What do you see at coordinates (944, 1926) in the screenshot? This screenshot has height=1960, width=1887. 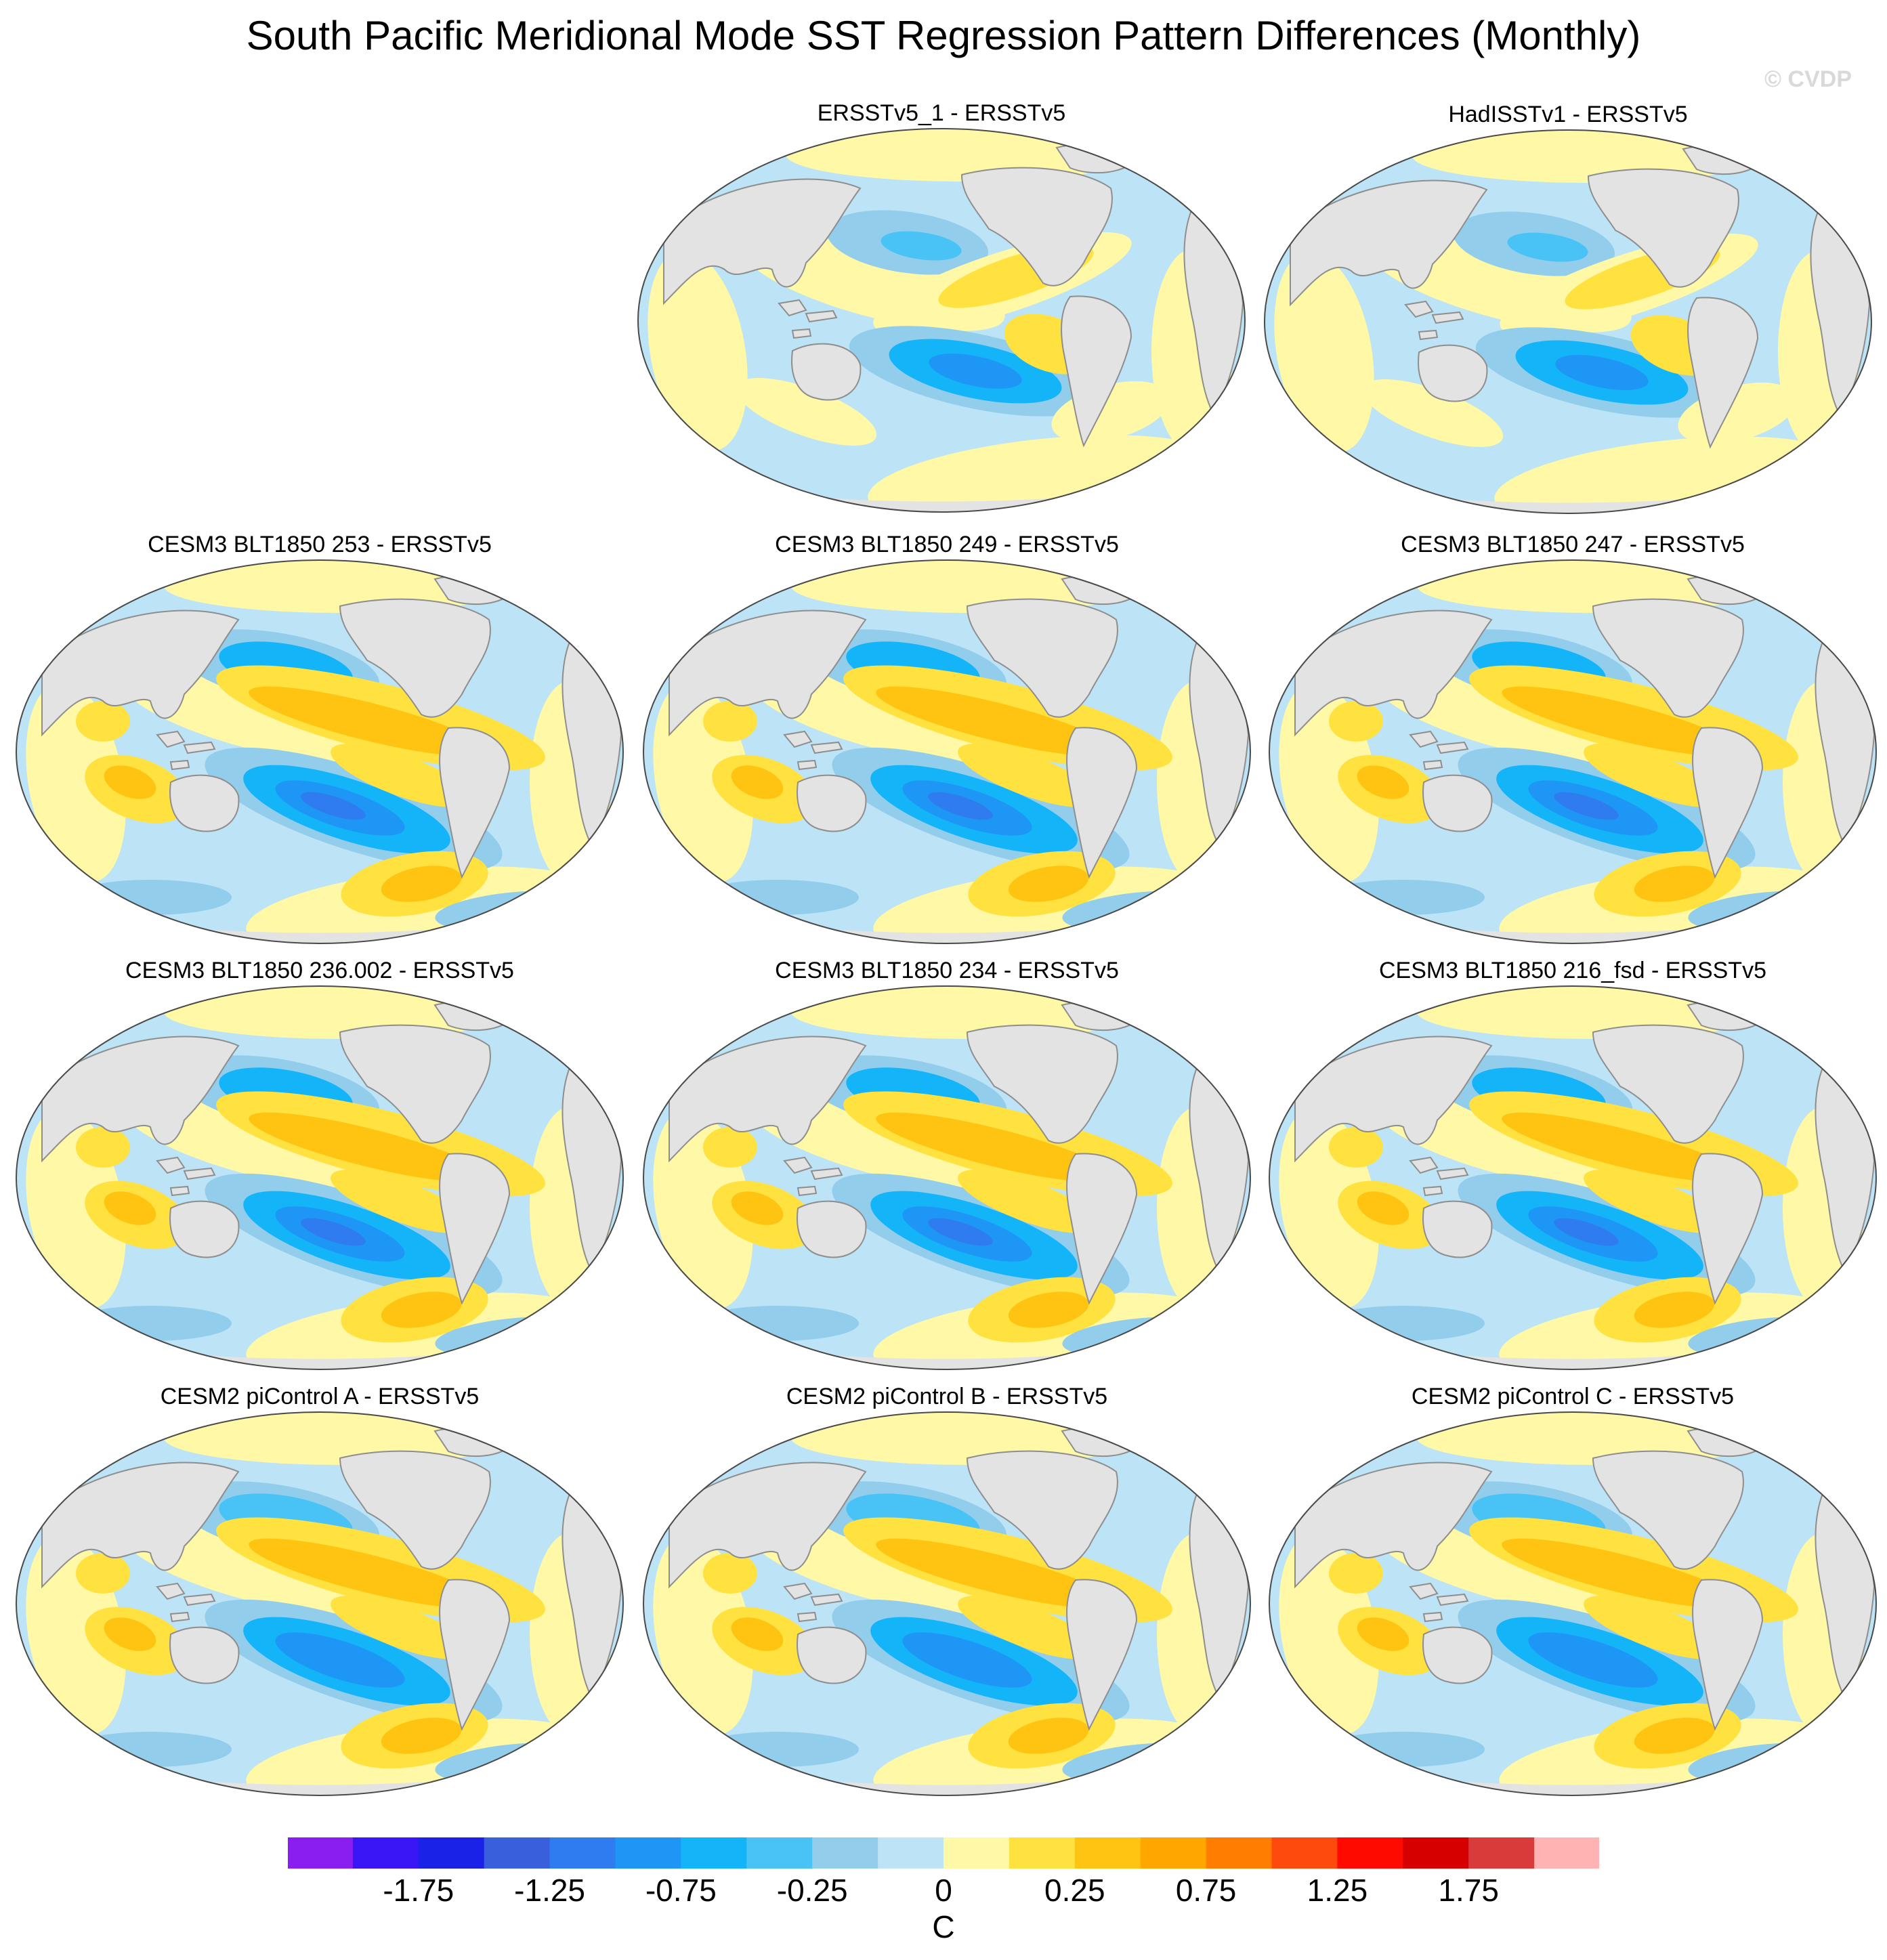 I see `colorbar-unit: C` at bounding box center [944, 1926].